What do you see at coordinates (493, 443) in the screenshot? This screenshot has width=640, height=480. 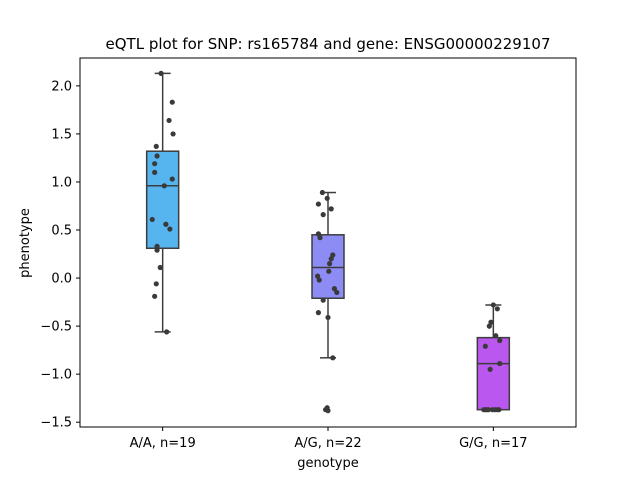 I see `x-tick-label: G/G, n=17` at bounding box center [493, 443].